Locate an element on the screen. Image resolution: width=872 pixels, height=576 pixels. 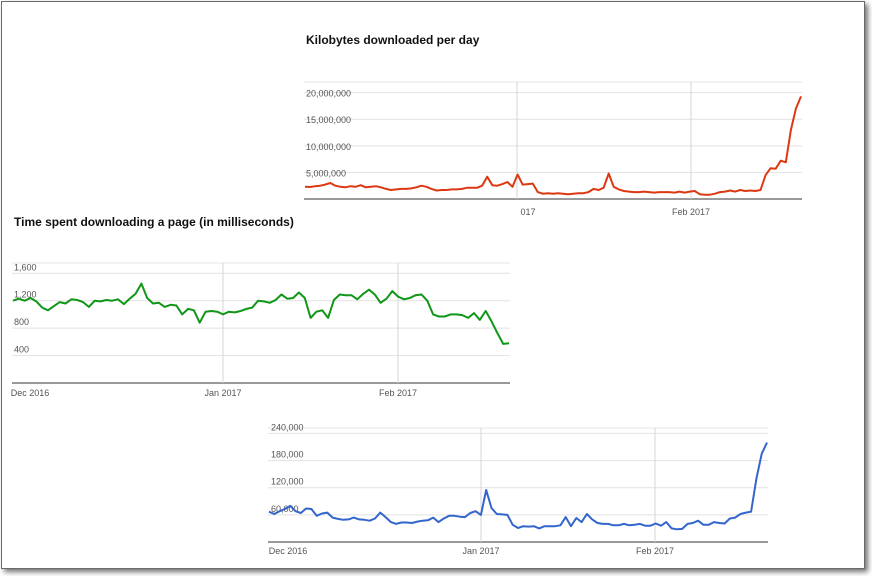
y-tick-label: 1,600 is located at coordinates (25, 267).